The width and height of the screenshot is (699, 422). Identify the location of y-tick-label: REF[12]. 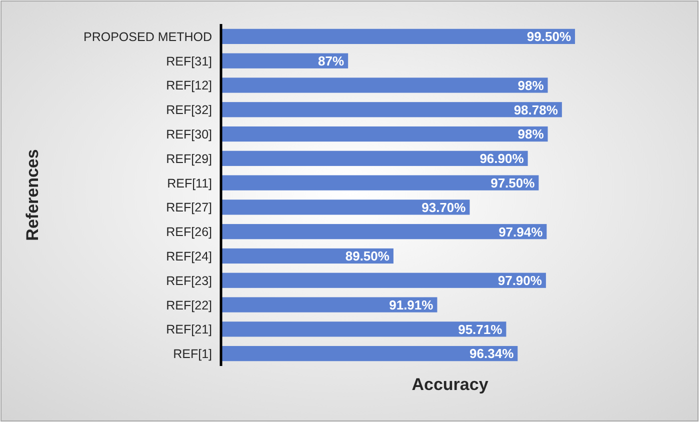
(189, 85).